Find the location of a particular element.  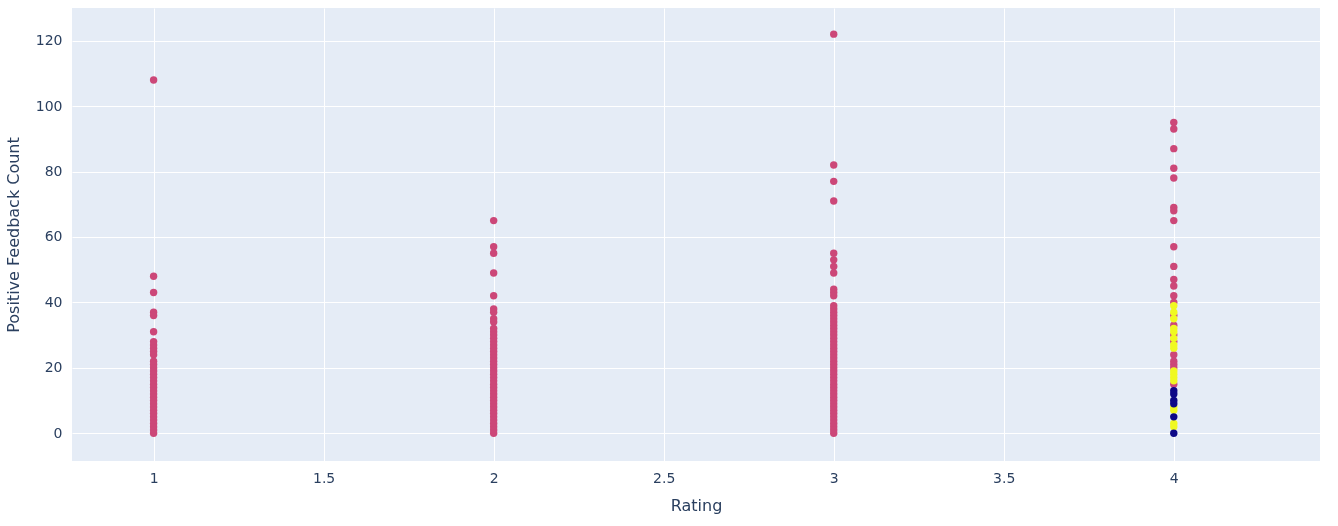

y-tick-label: 60 is located at coordinates (53, 236).